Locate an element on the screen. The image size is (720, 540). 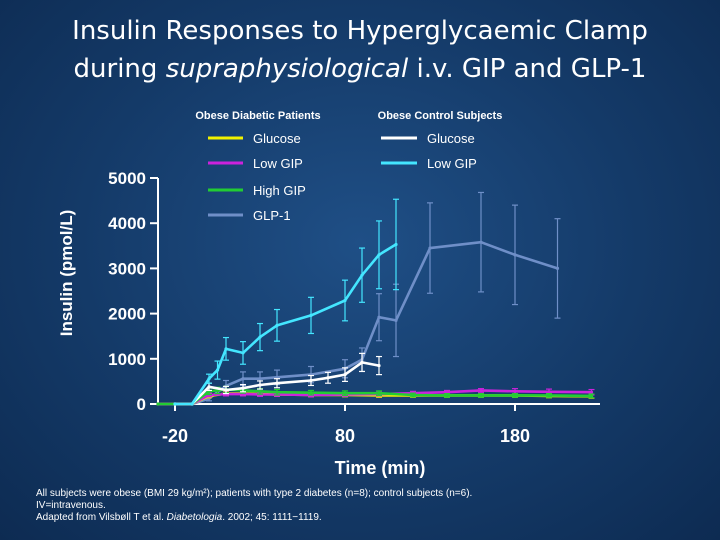
series-low-gip-control is located at coordinates (286, 302).